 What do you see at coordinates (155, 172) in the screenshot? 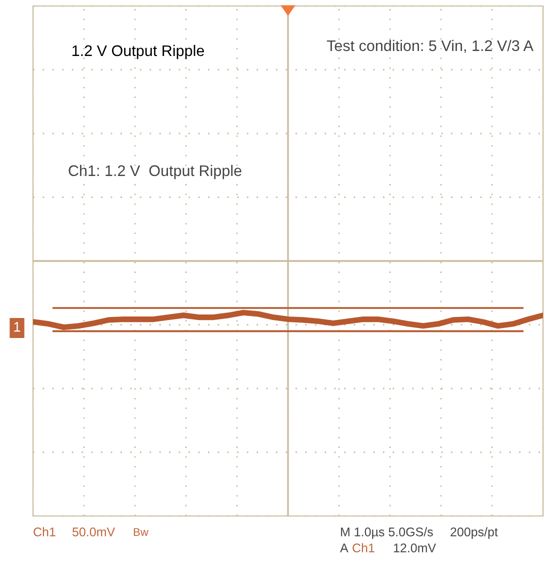
I see `text: Ch1: 1.2 V Output Ripple` at bounding box center [155, 172].